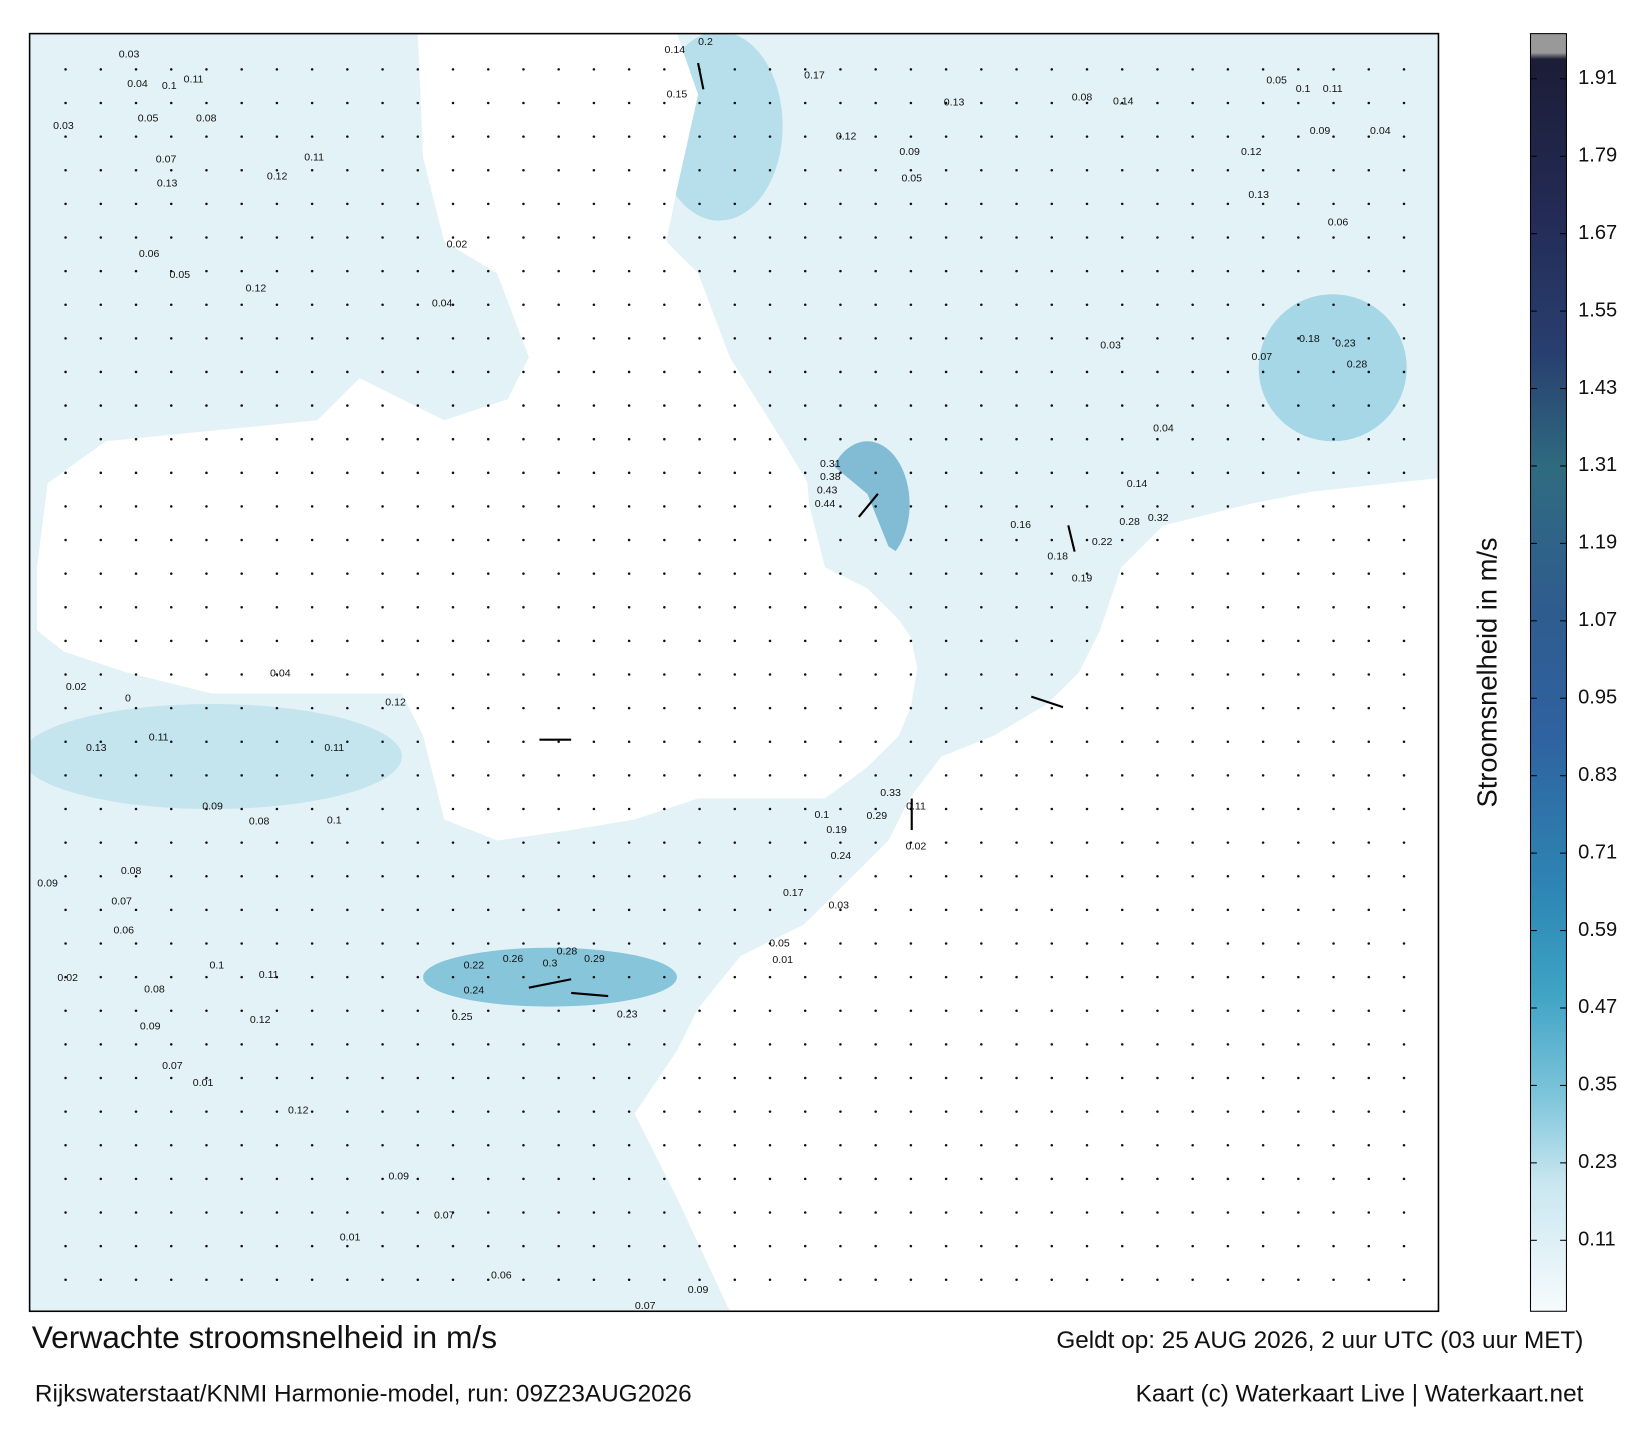  Describe the element at coordinates (838, 906) in the screenshot. I see `speed-label: 0.03` at that location.